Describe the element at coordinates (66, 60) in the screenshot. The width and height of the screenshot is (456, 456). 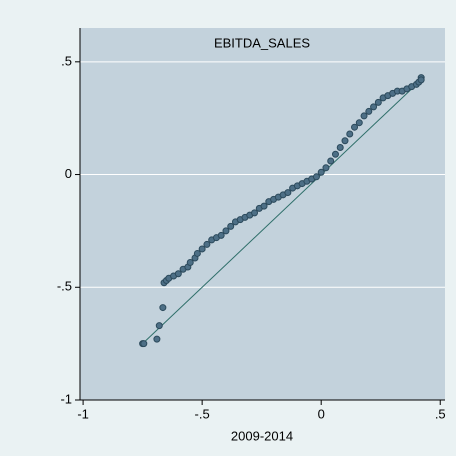
I see `y-tick-label: .5` at that location.